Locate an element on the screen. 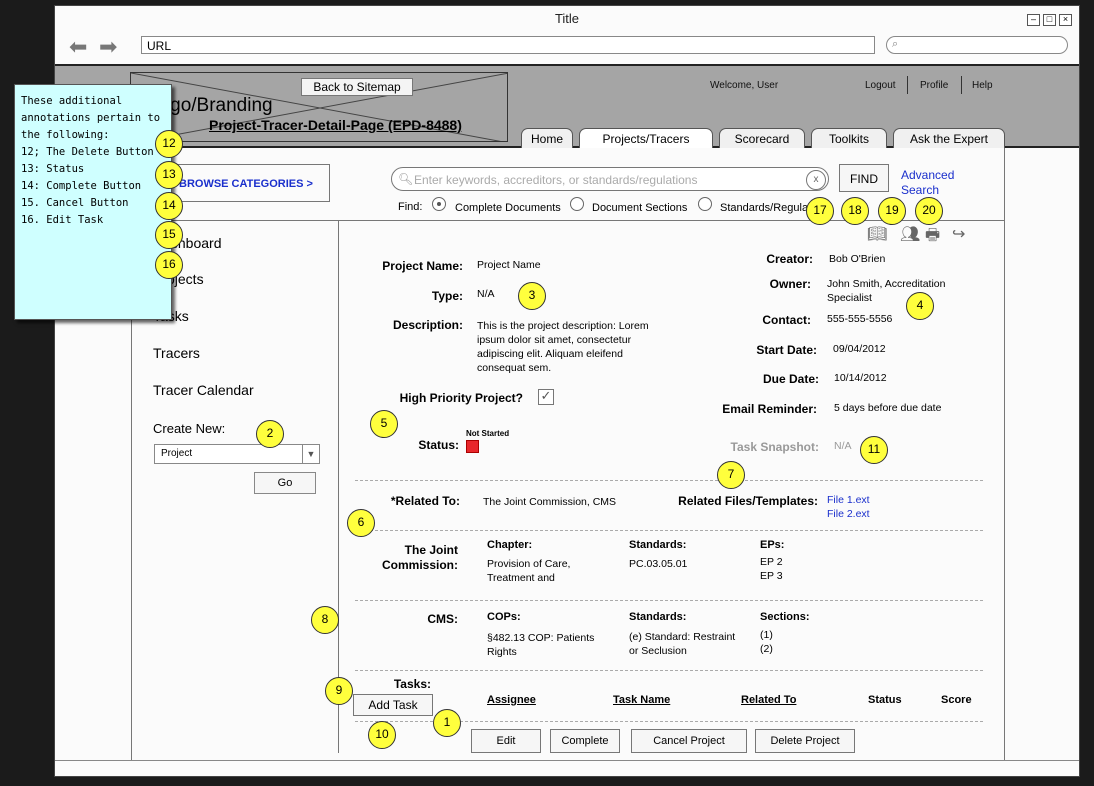 This screenshot has height=786, width=1094. minimize-icon: – is located at coordinates (1033, 20).